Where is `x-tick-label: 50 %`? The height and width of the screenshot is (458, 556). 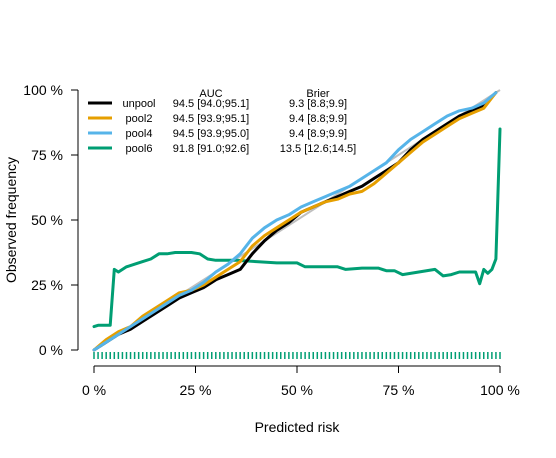 x-tick-label: 50 % is located at coordinates (297, 390).